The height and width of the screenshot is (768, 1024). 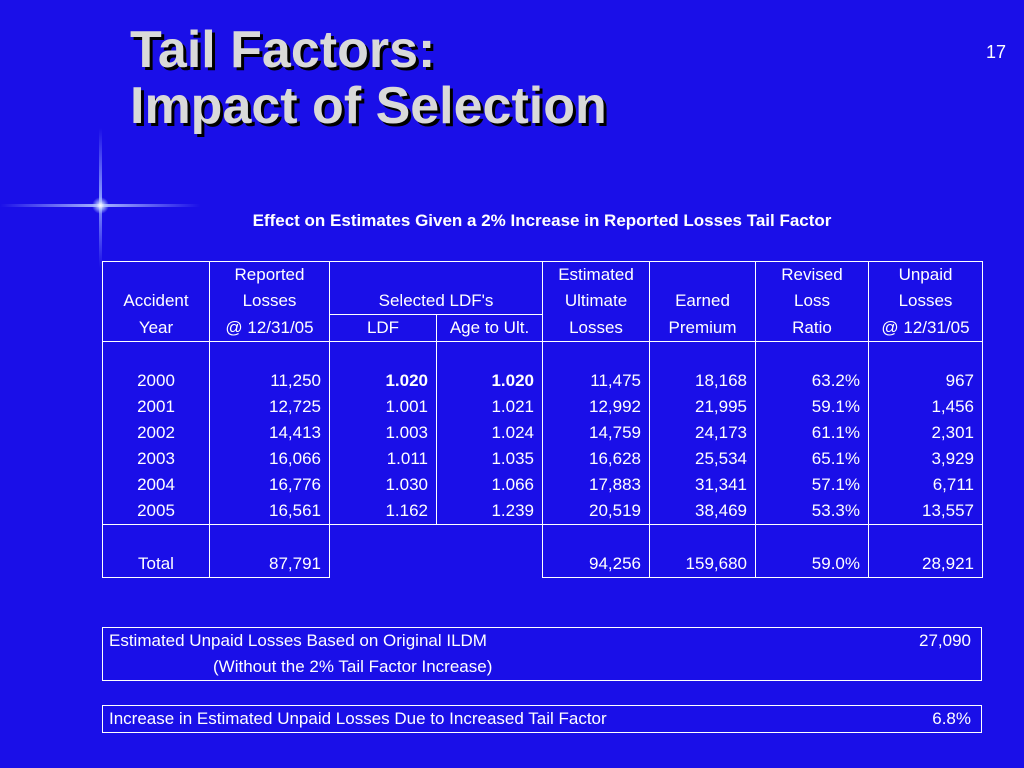 I want to click on slide-number: 17, so click(x=995, y=52).